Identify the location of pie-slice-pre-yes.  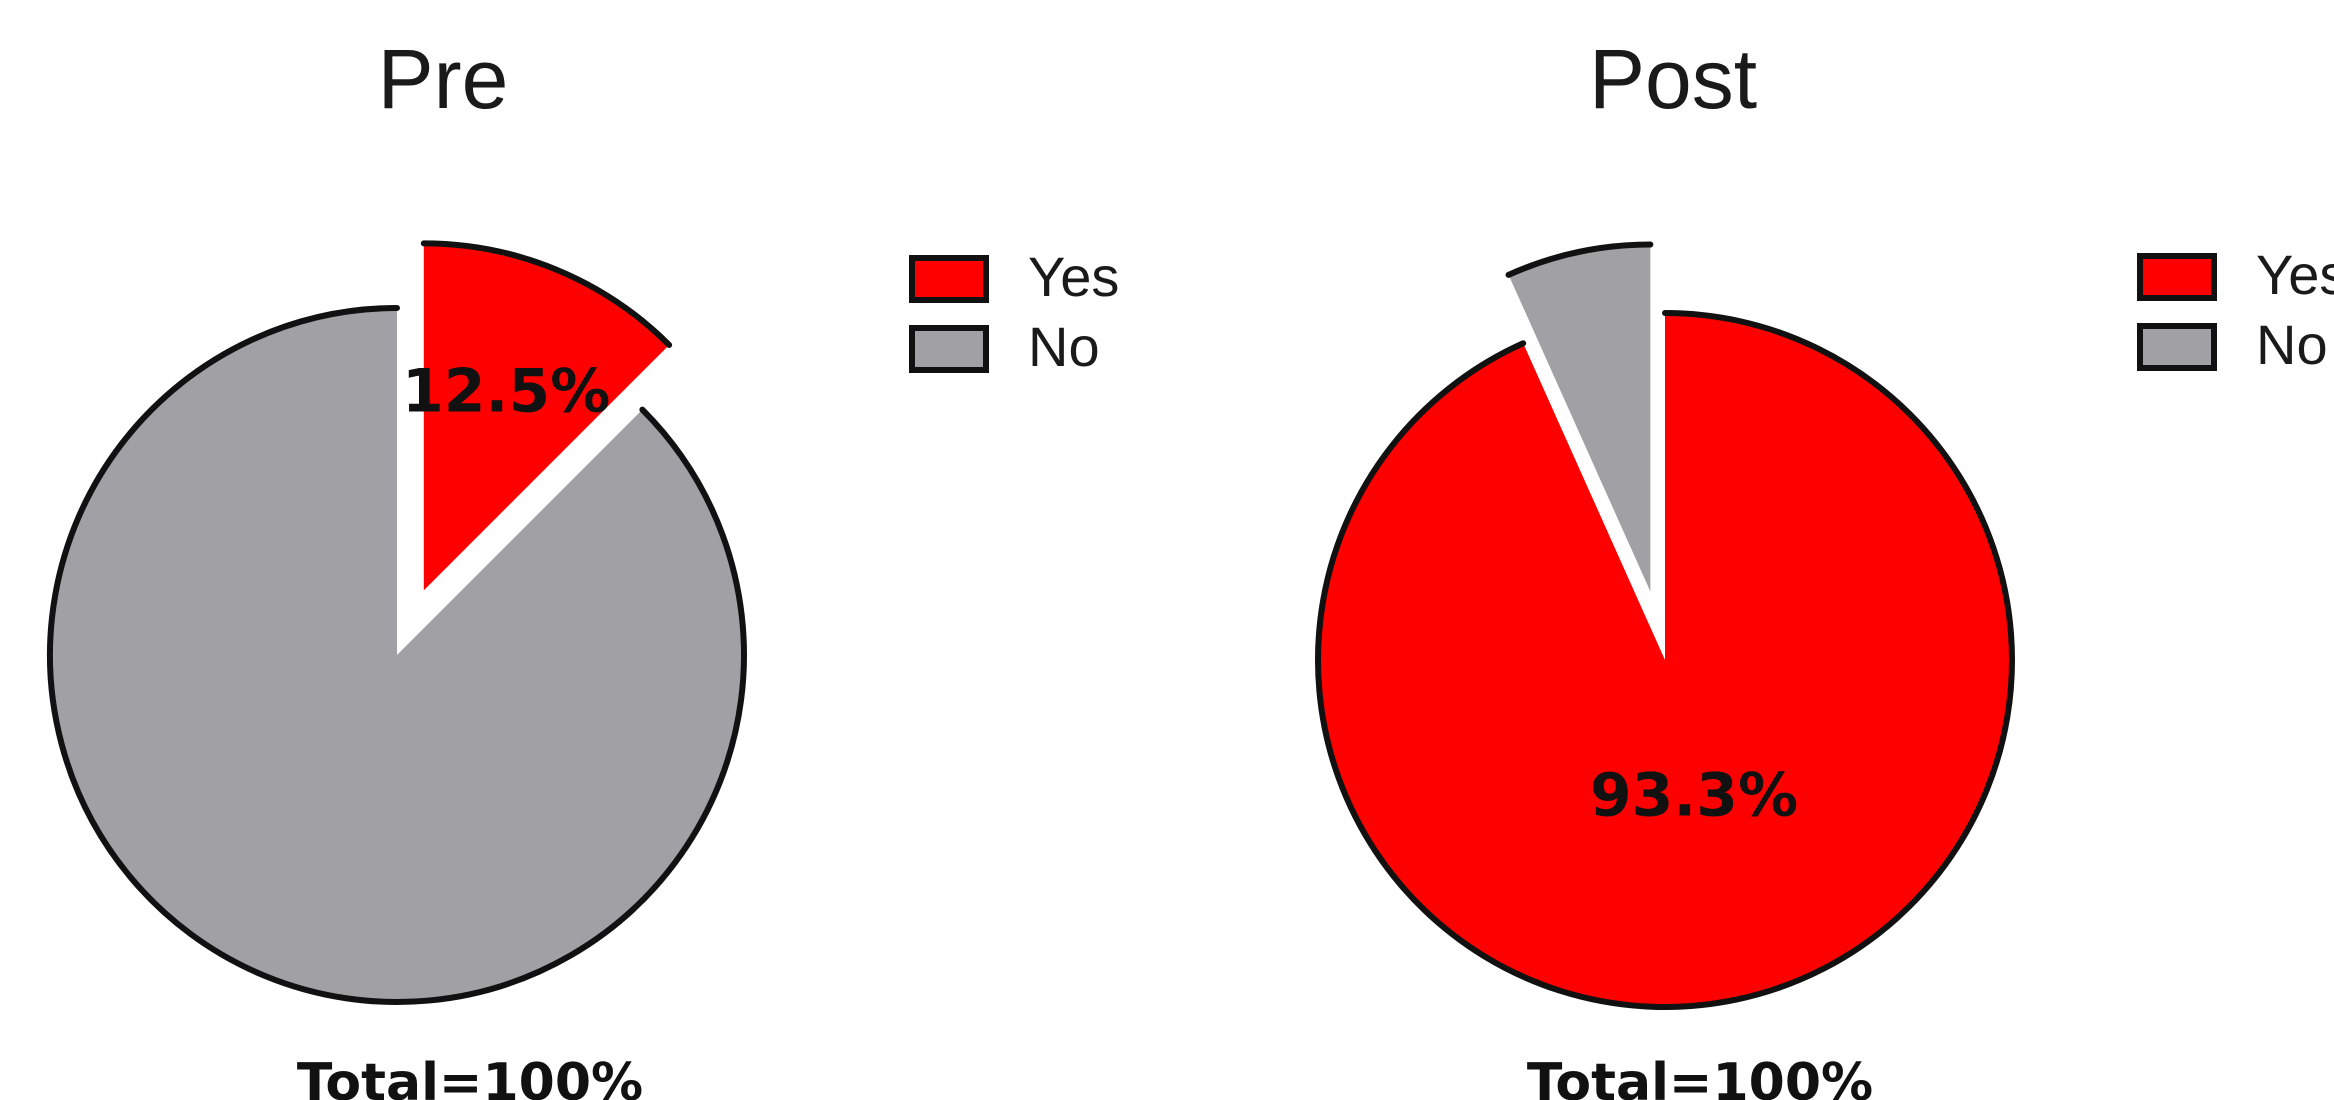
(546, 417).